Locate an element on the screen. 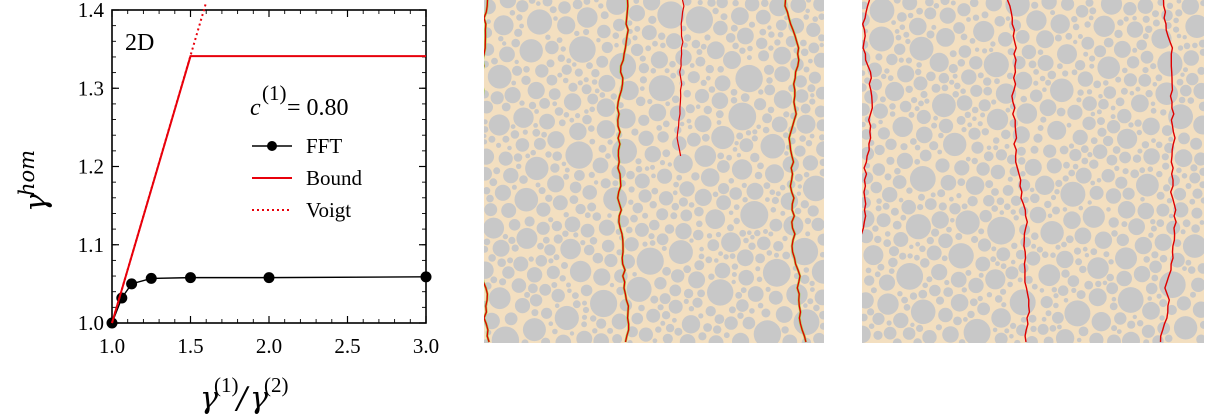 Image resolution: width=1207 pixels, height=419 pixels. legend-fft-label: FFT is located at coordinates (324, 146).